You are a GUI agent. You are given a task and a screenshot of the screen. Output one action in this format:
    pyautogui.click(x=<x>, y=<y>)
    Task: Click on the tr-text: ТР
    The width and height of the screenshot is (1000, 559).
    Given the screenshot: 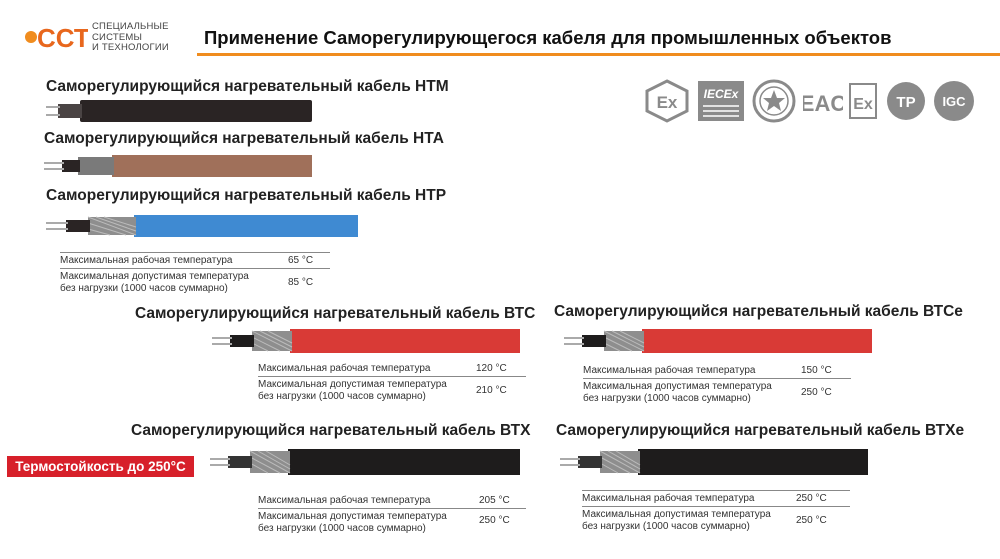 What is the action you would take?
    pyautogui.click(x=905, y=102)
    